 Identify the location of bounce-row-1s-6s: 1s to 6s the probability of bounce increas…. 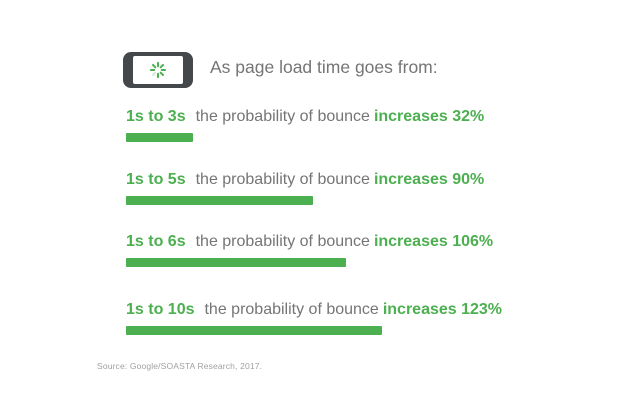
(309, 249).